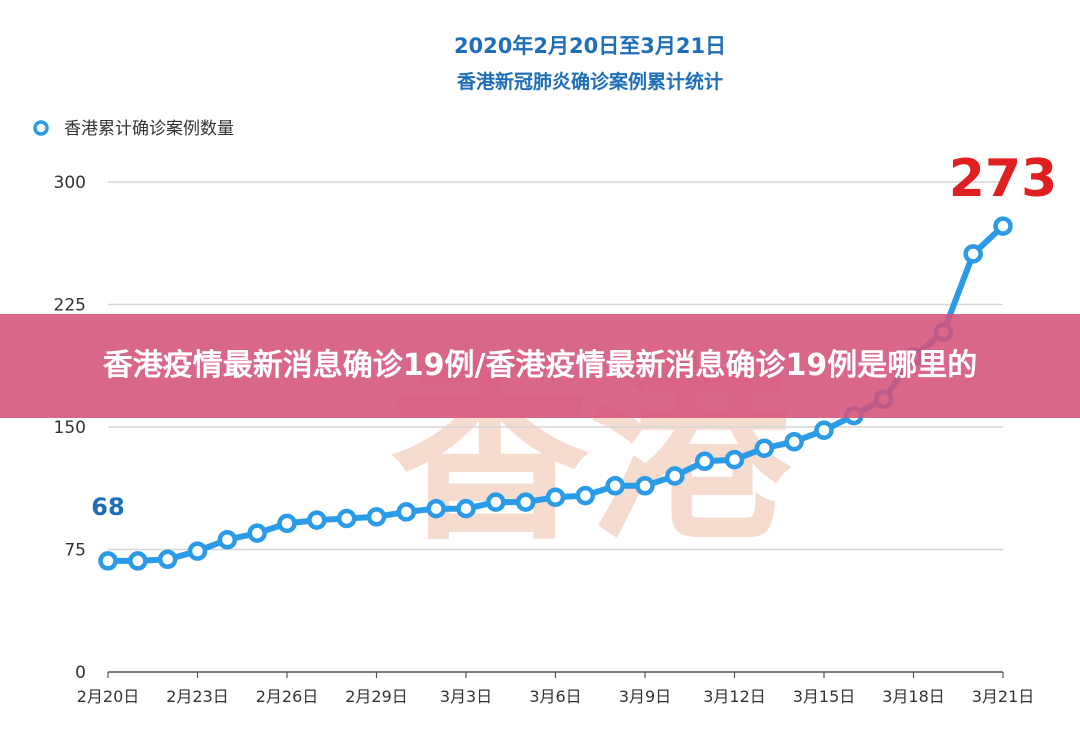  I want to click on start-value-annotation: 68, so click(107, 507).